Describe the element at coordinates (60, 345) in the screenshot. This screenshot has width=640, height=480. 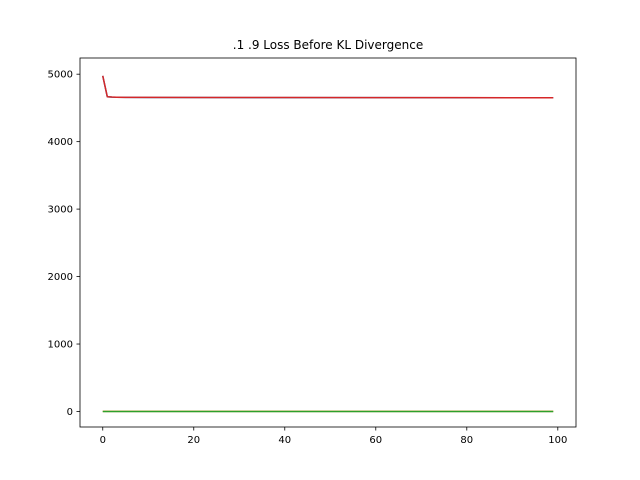
I see `y-tick-label: 1000` at that location.